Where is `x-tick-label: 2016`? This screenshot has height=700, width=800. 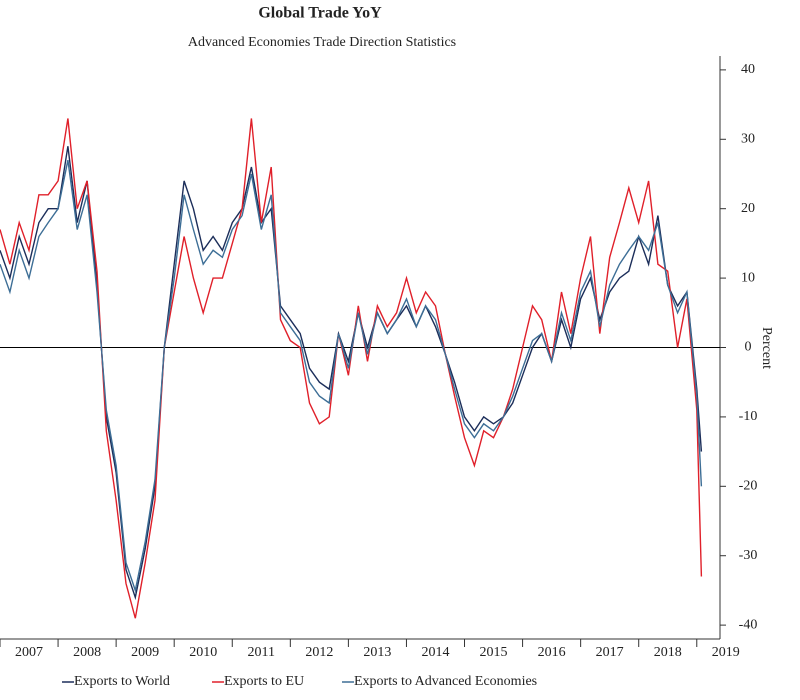
x-tick-label: 2016 is located at coordinates (552, 652).